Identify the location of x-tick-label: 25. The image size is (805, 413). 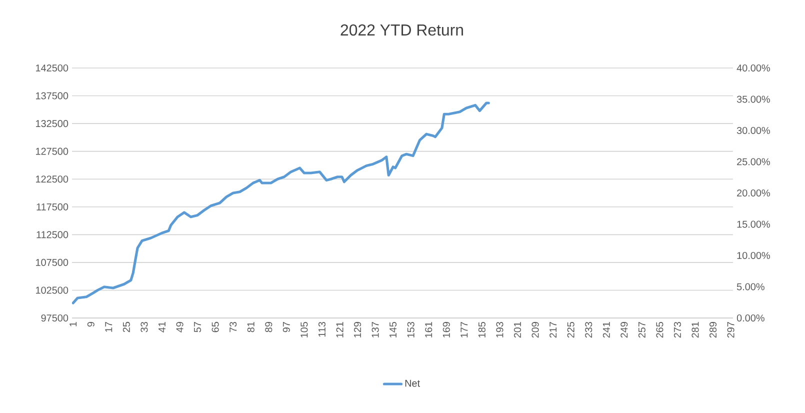
(126, 327).